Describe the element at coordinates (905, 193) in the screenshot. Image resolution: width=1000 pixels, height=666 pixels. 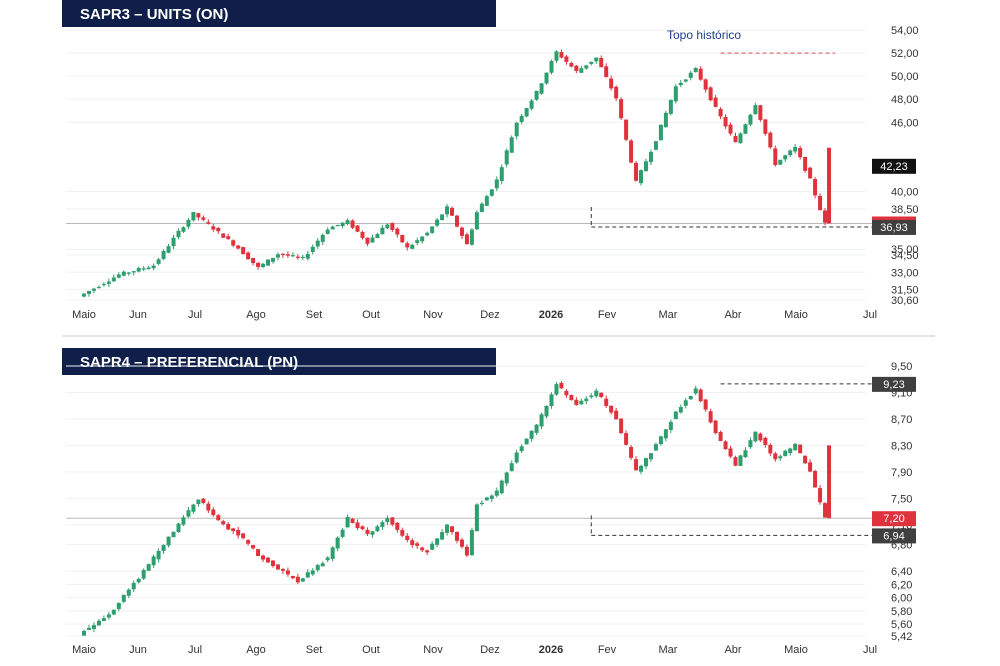
I see `y-tick-label: 40,00` at that location.